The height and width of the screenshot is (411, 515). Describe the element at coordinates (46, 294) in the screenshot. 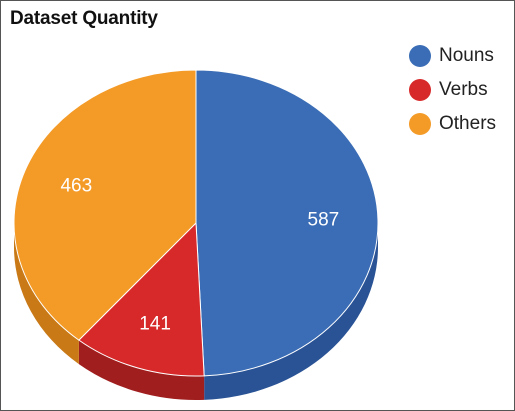

I see `pie-side-others` at that location.